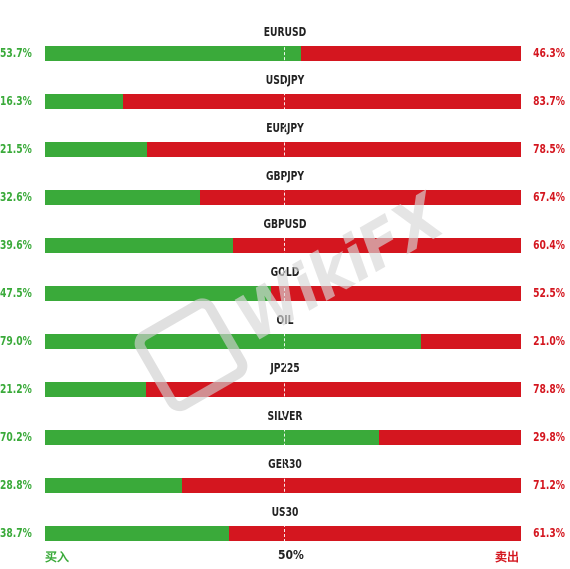 This screenshot has width=570, height=569. Describe the element at coordinates (549, 101) in the screenshot. I see `sell-percent-label: 83.7%` at that location.